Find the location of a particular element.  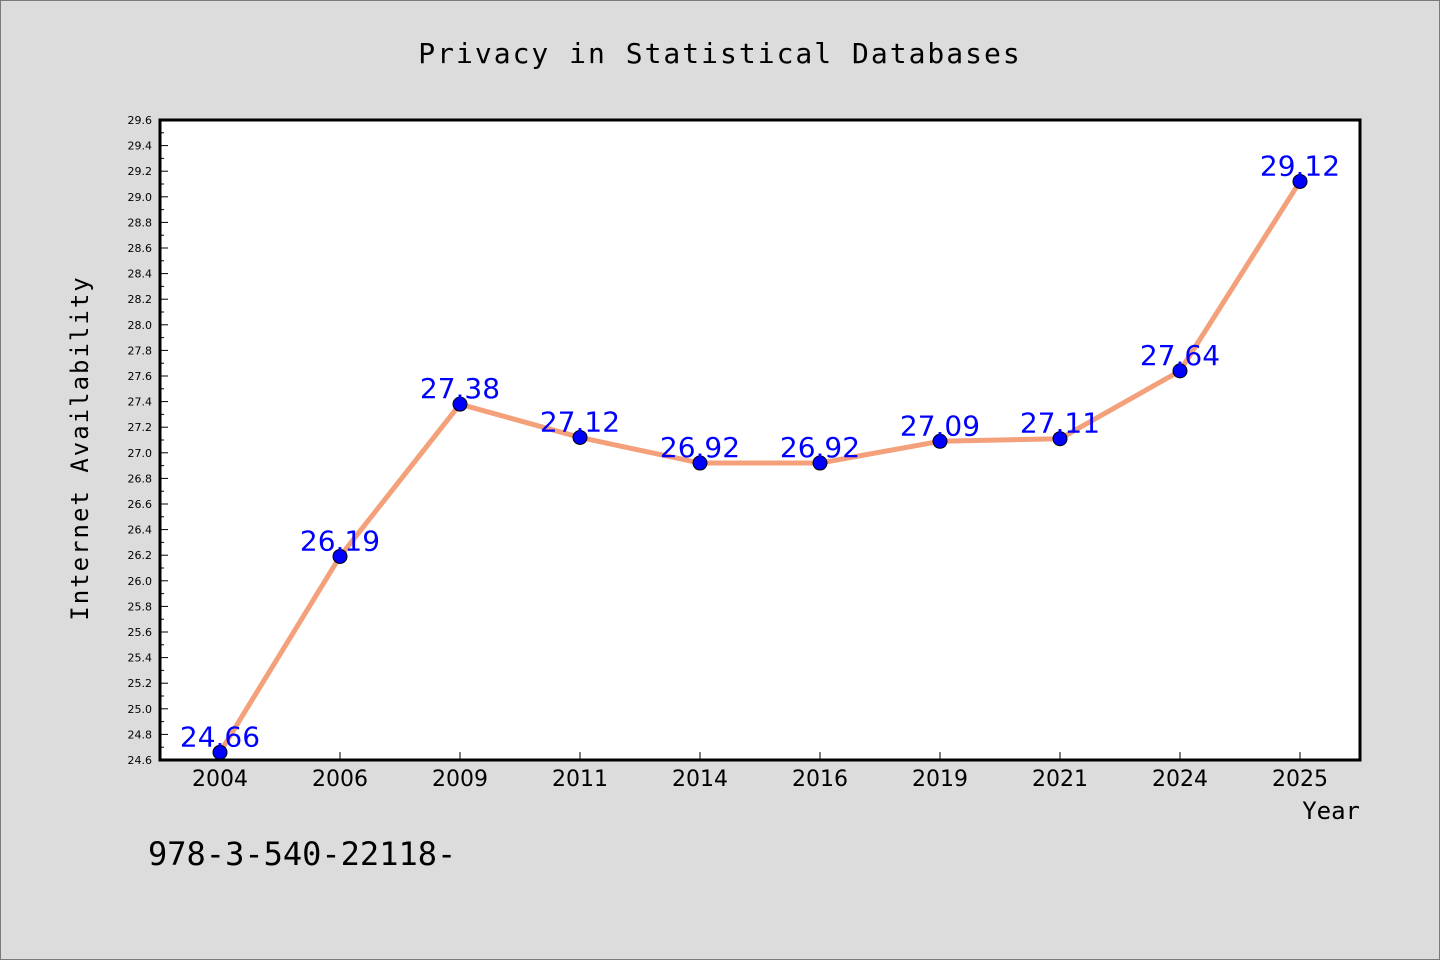

y-tick-label: 24.6 is located at coordinates (140, 760).